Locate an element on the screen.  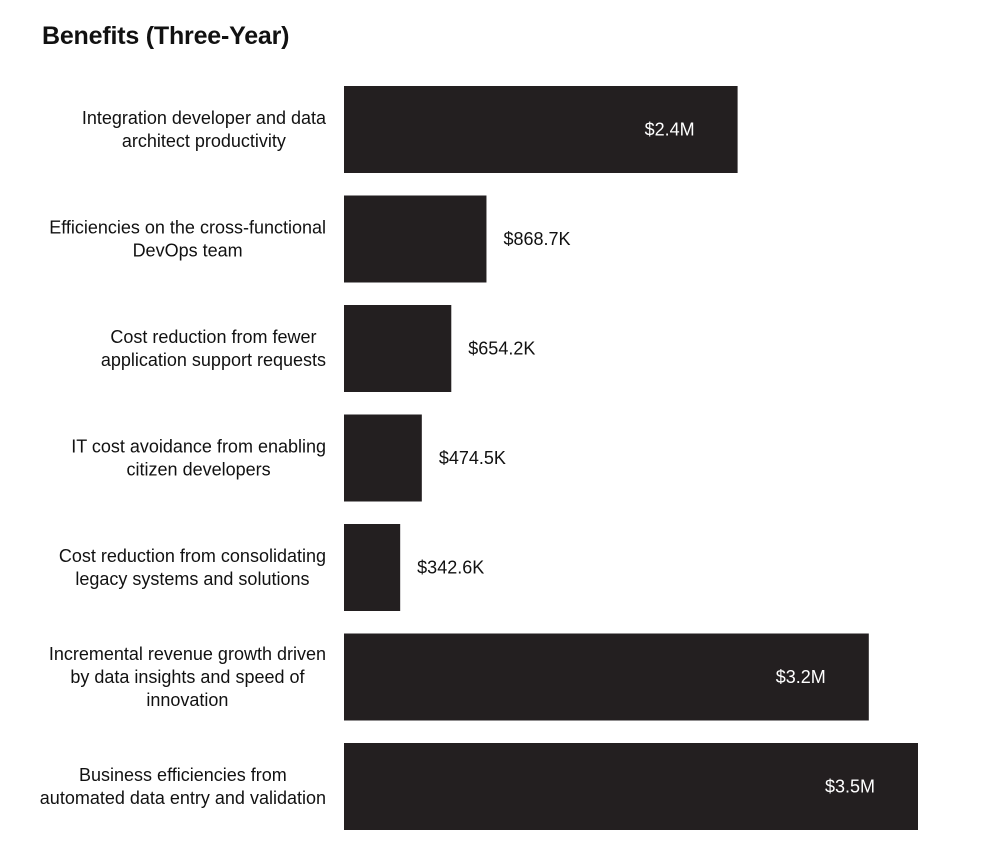
value-label-5: $3.2M is located at coordinates (801, 677).